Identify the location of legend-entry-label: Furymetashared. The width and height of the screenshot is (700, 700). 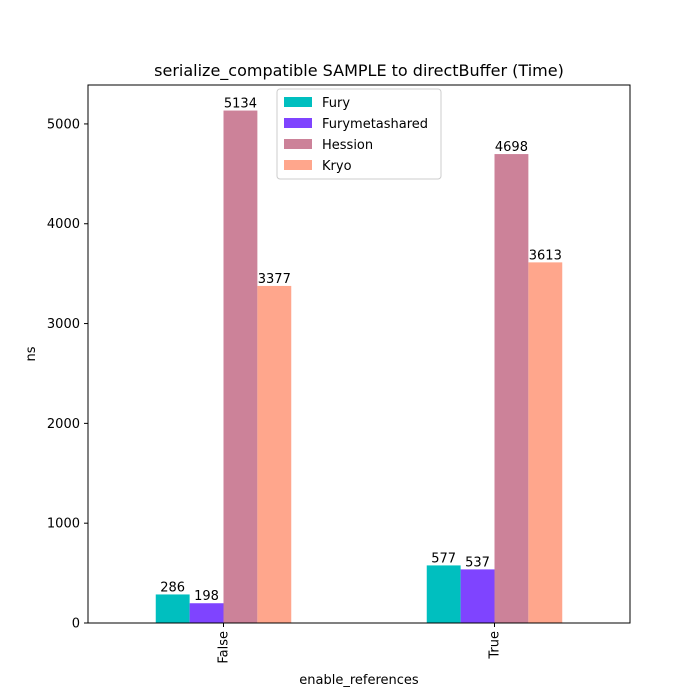
(375, 124).